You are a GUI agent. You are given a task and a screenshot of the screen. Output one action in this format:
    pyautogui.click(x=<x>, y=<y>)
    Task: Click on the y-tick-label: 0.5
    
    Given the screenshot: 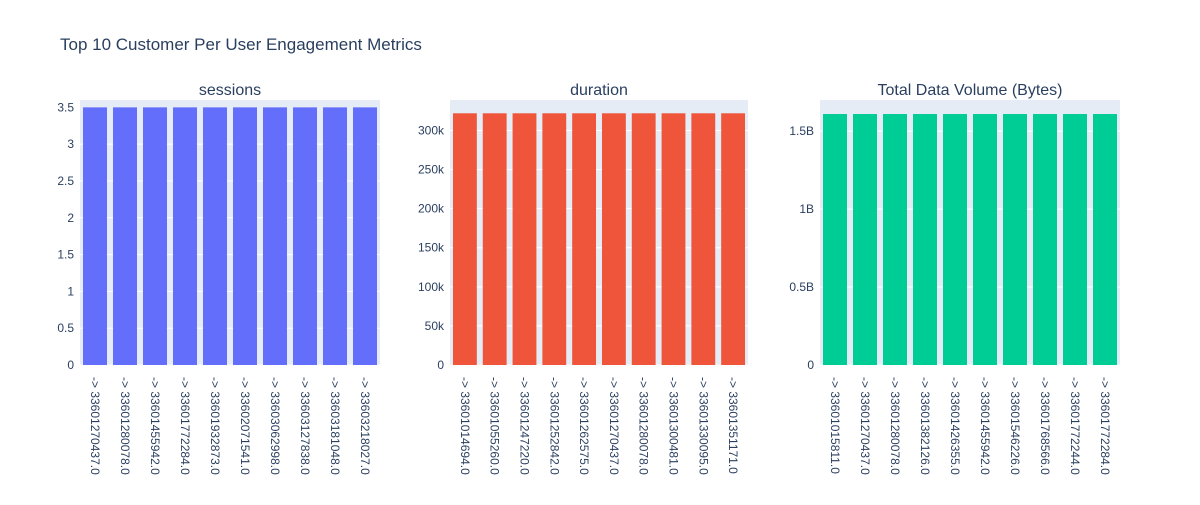 What is the action you would take?
    pyautogui.click(x=65, y=328)
    